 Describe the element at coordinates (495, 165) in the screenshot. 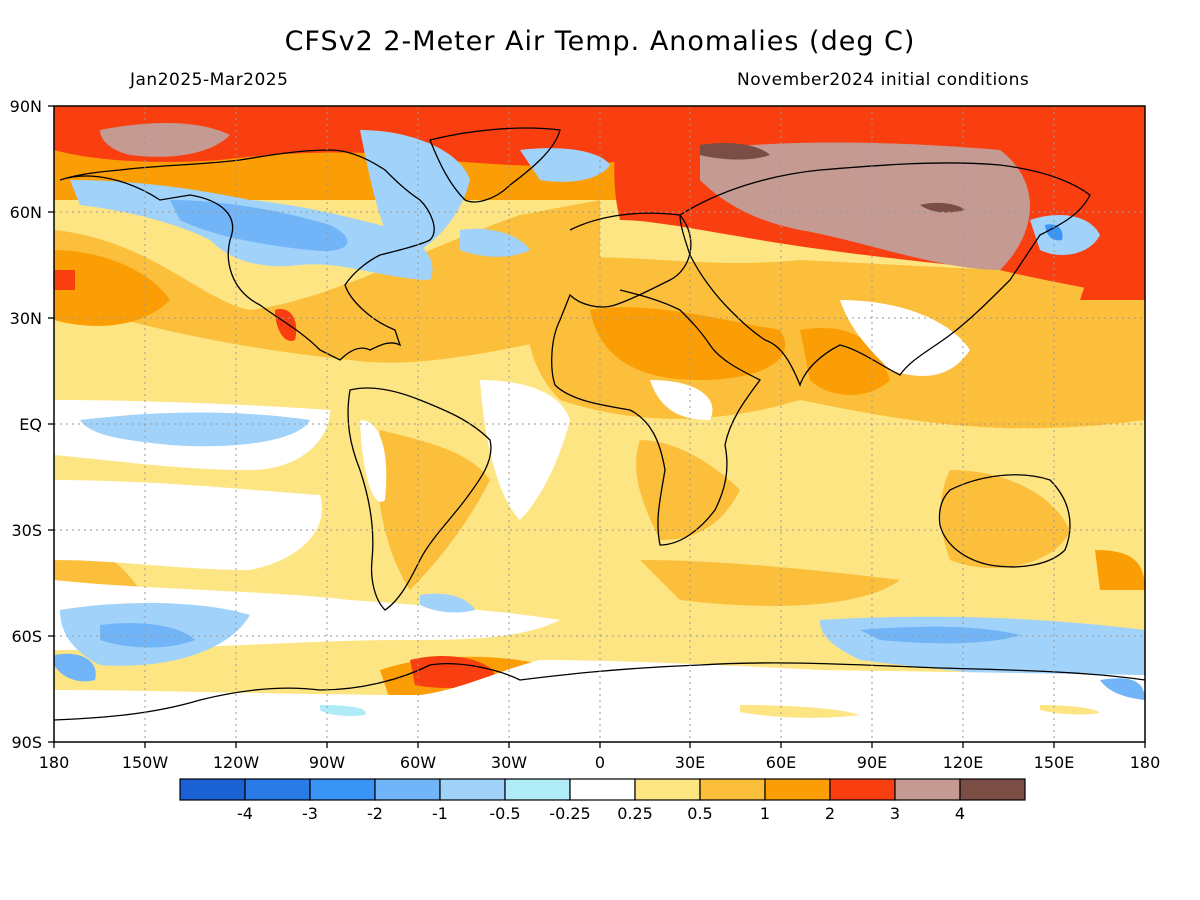

I see `greenland-outline` at that location.